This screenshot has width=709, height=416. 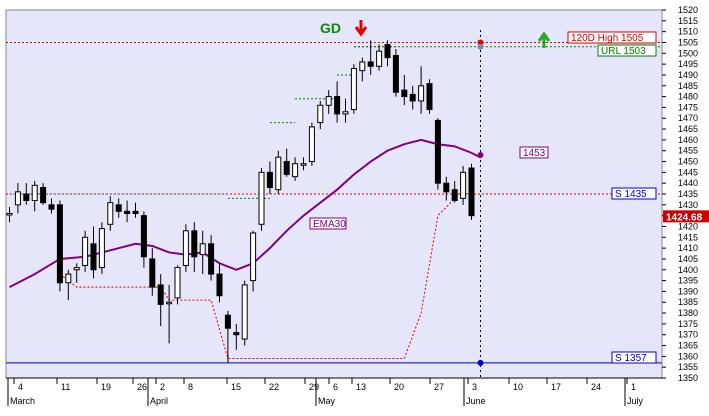 I want to click on y-tick-label: 1420, so click(x=688, y=226).